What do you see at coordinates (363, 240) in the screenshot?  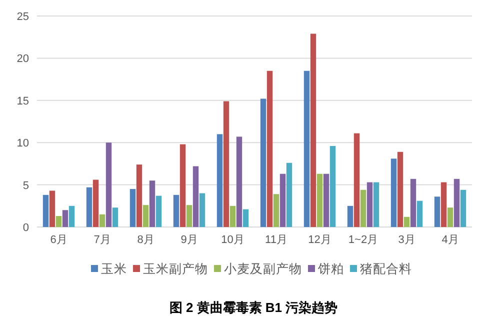 I see `x-tick-label: 1~2月` at bounding box center [363, 240].